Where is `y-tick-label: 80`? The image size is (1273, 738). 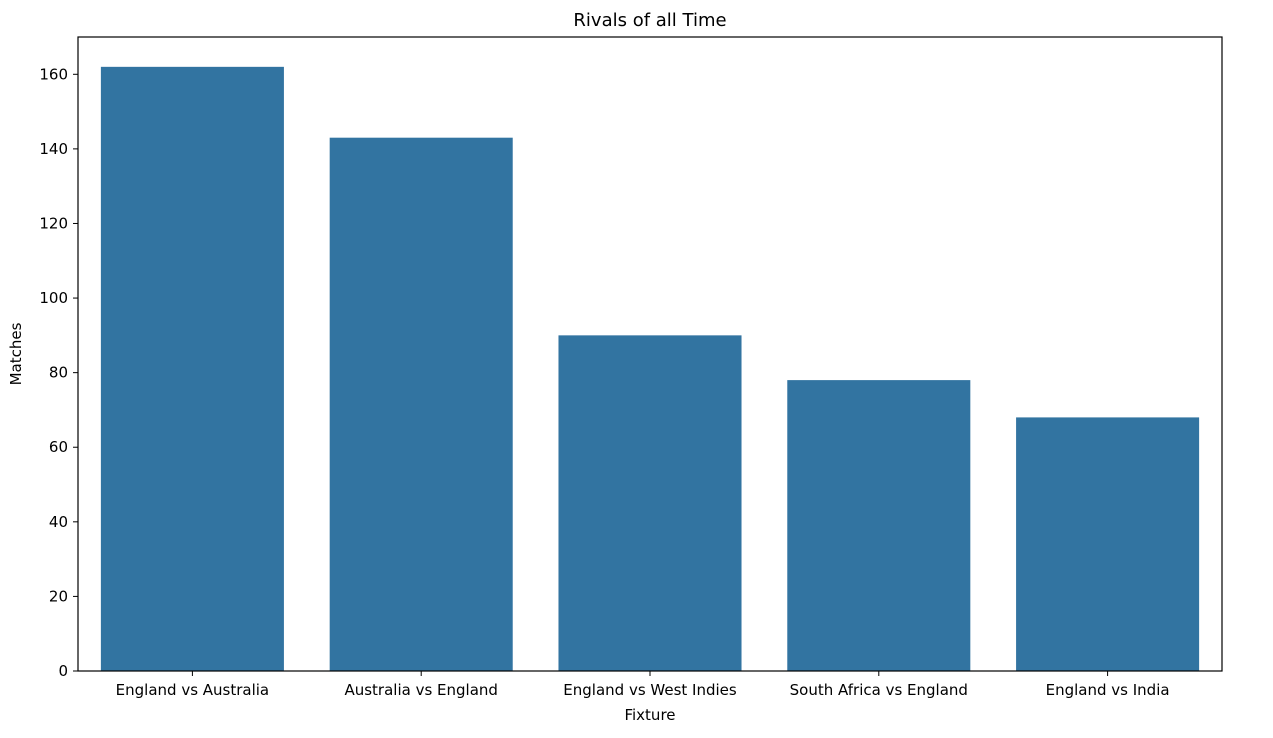
y-tick-label: 80 is located at coordinates (58, 373).